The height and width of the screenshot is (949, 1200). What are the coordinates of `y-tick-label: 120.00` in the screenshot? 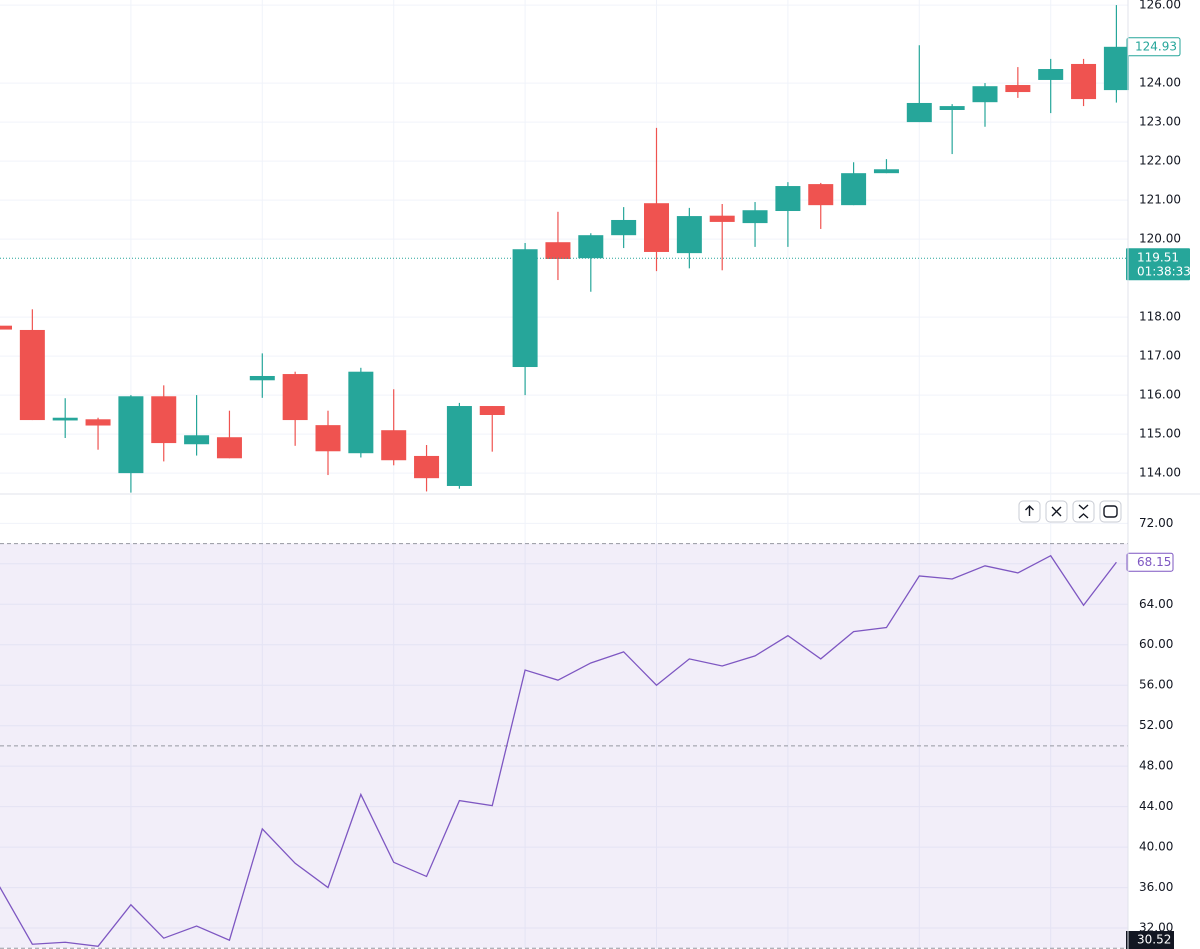 It's located at (1160, 239).